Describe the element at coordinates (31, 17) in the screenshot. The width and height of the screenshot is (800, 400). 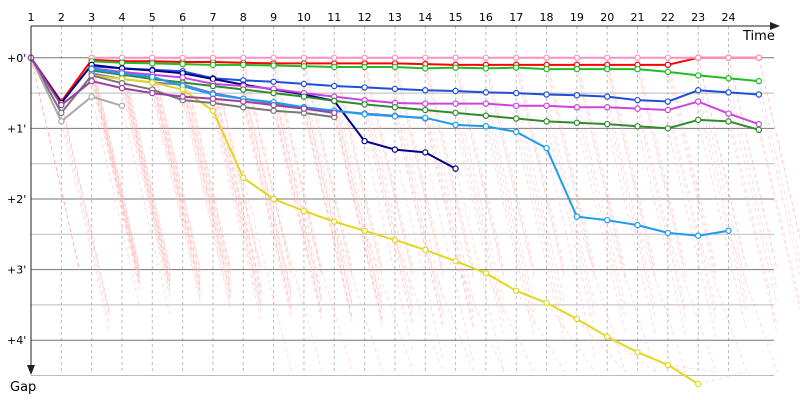
I see `x-tick-label: 1` at that location.